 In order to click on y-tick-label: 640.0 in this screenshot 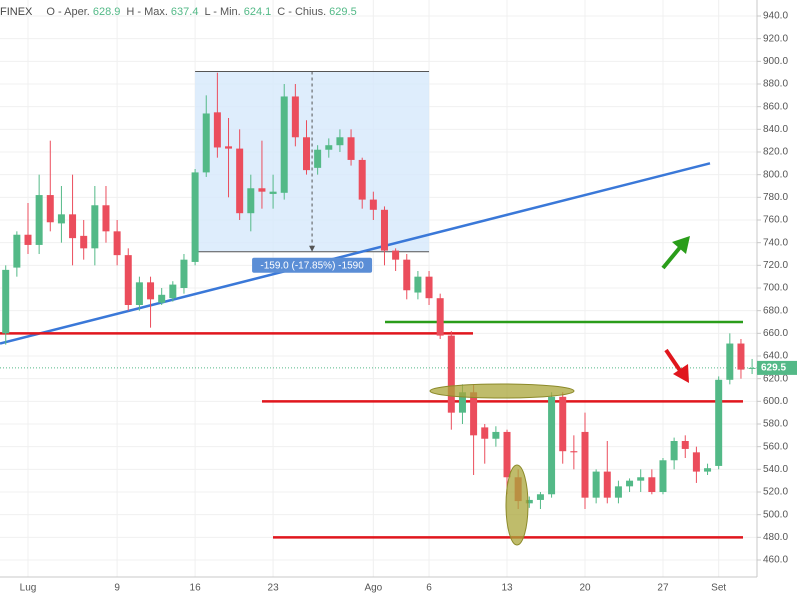, I will do `click(775, 356)`.